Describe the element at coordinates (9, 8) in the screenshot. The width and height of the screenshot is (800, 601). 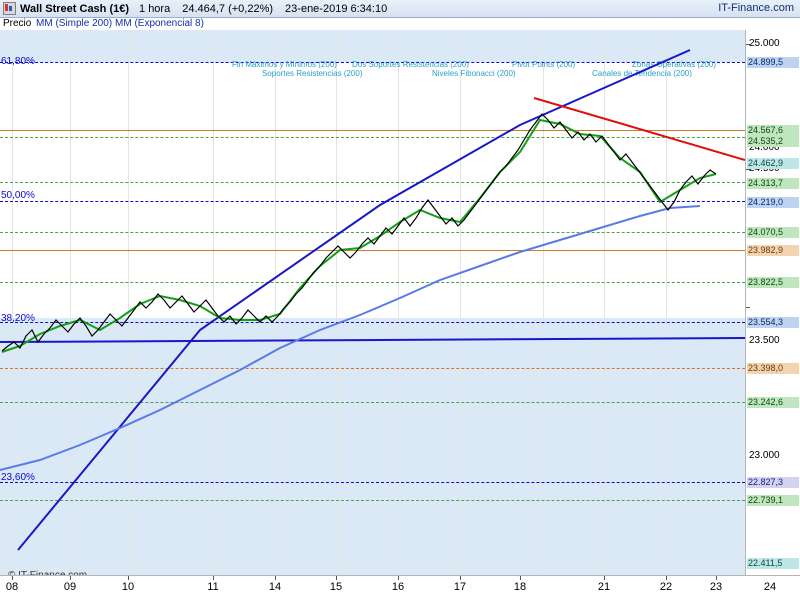
I see `app-icon` at that location.